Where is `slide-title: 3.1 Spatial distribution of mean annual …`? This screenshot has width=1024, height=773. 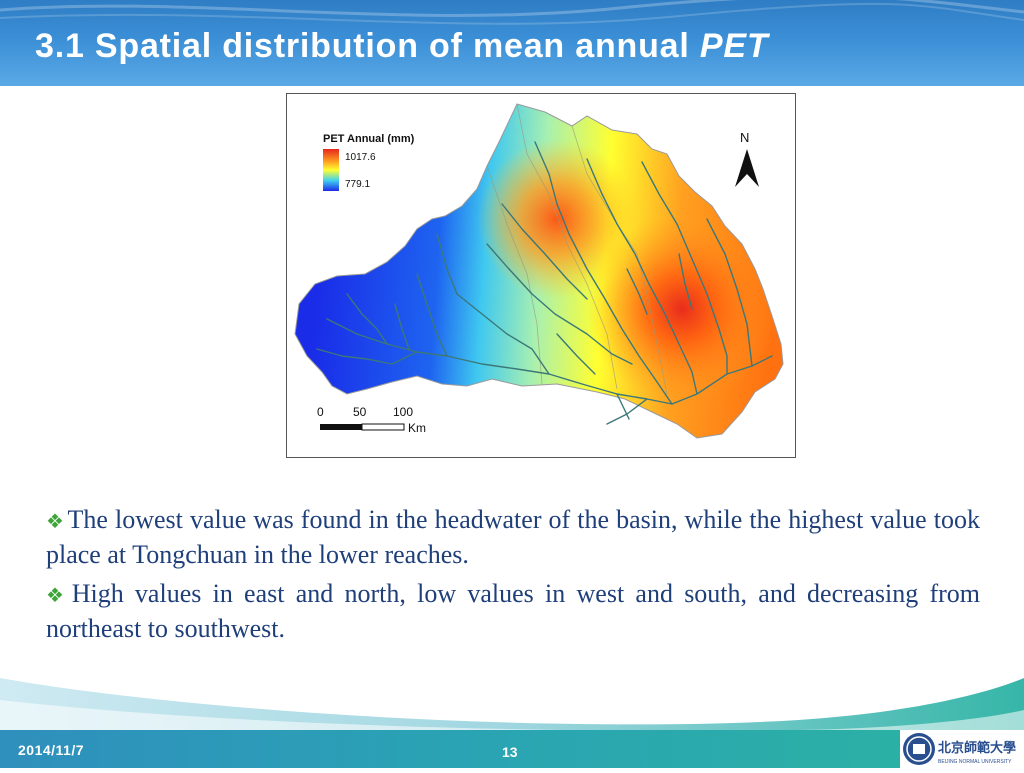 slide-title: 3.1 Spatial distribution of mean annual … is located at coordinates (401, 46).